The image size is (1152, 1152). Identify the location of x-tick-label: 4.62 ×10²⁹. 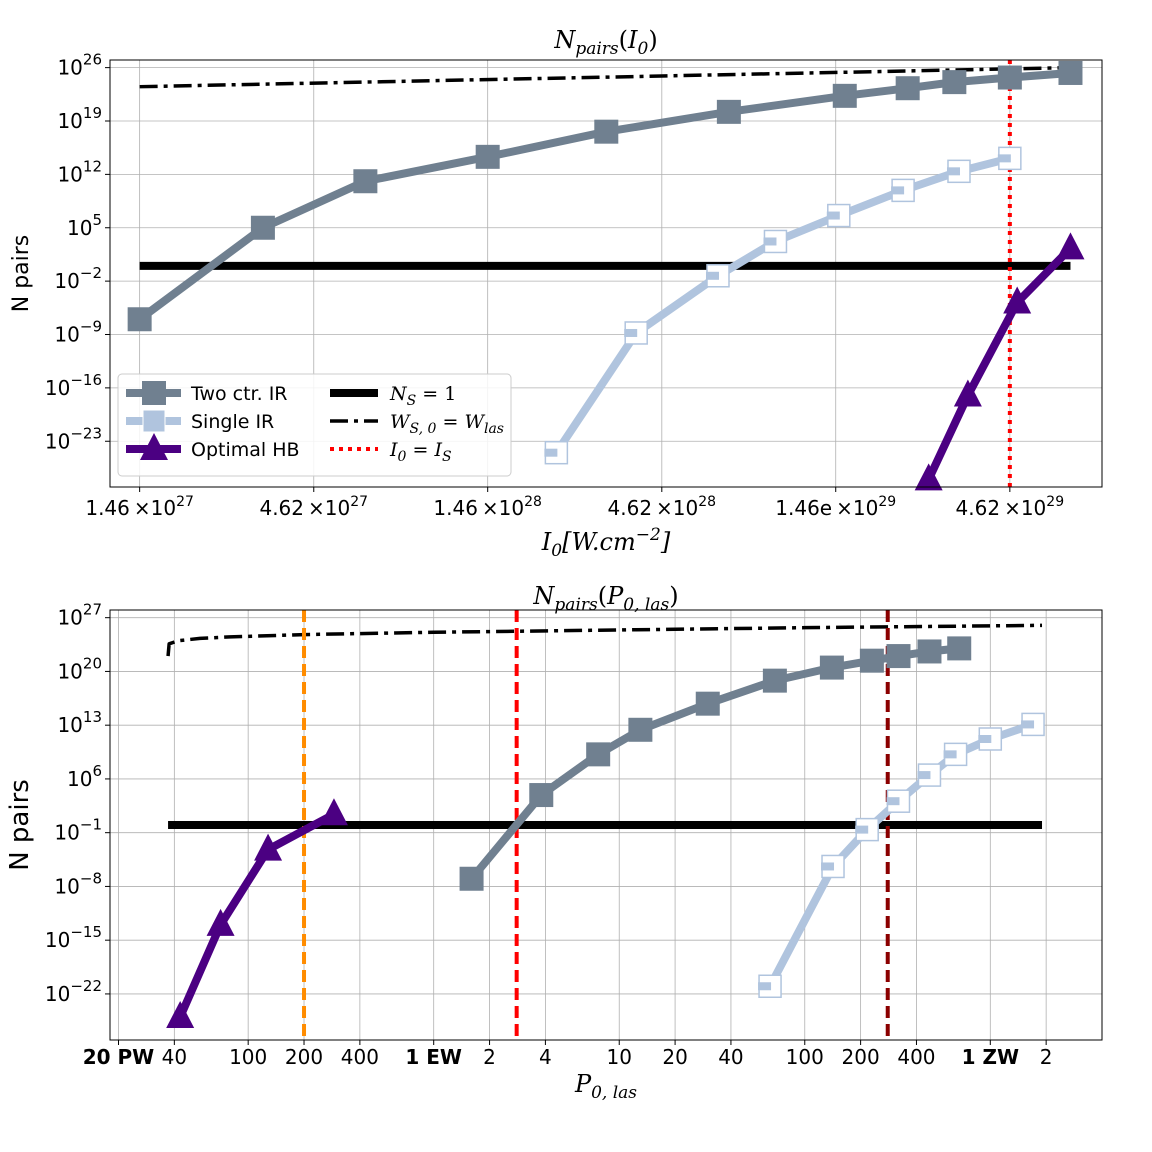
(1010, 507).